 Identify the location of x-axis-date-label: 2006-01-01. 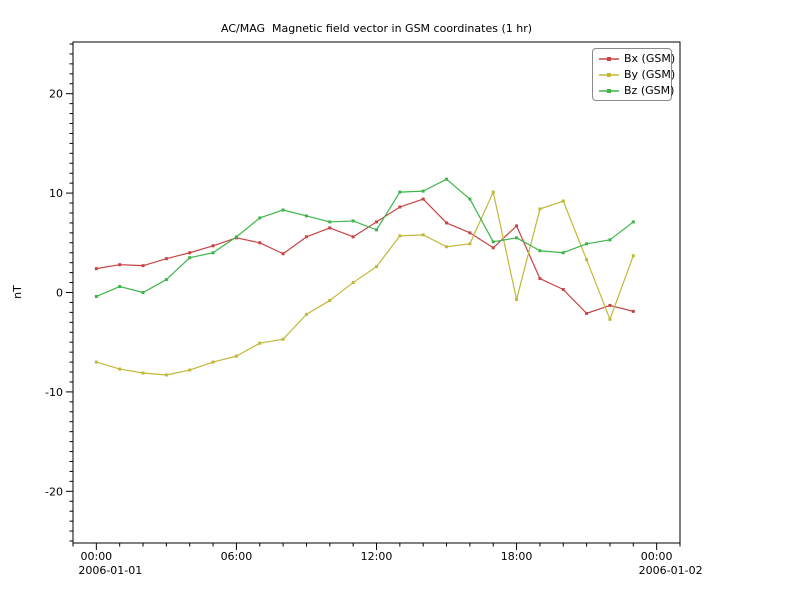
(110, 570).